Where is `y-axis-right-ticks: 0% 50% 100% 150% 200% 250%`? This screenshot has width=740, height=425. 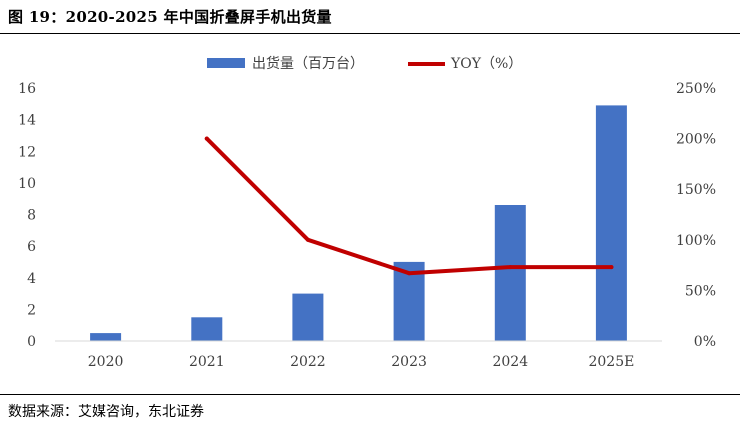 y-axis-right-ticks: 0% 50% 100% 150% 200% 250% is located at coordinates (696, 215).